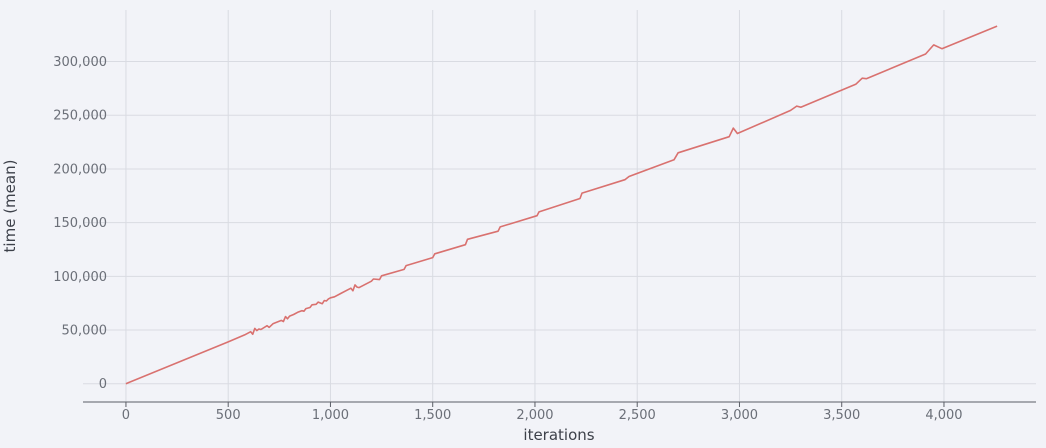  What do you see at coordinates (534, 415) in the screenshot?
I see `x-tick-label-4: 2,000` at bounding box center [534, 415].